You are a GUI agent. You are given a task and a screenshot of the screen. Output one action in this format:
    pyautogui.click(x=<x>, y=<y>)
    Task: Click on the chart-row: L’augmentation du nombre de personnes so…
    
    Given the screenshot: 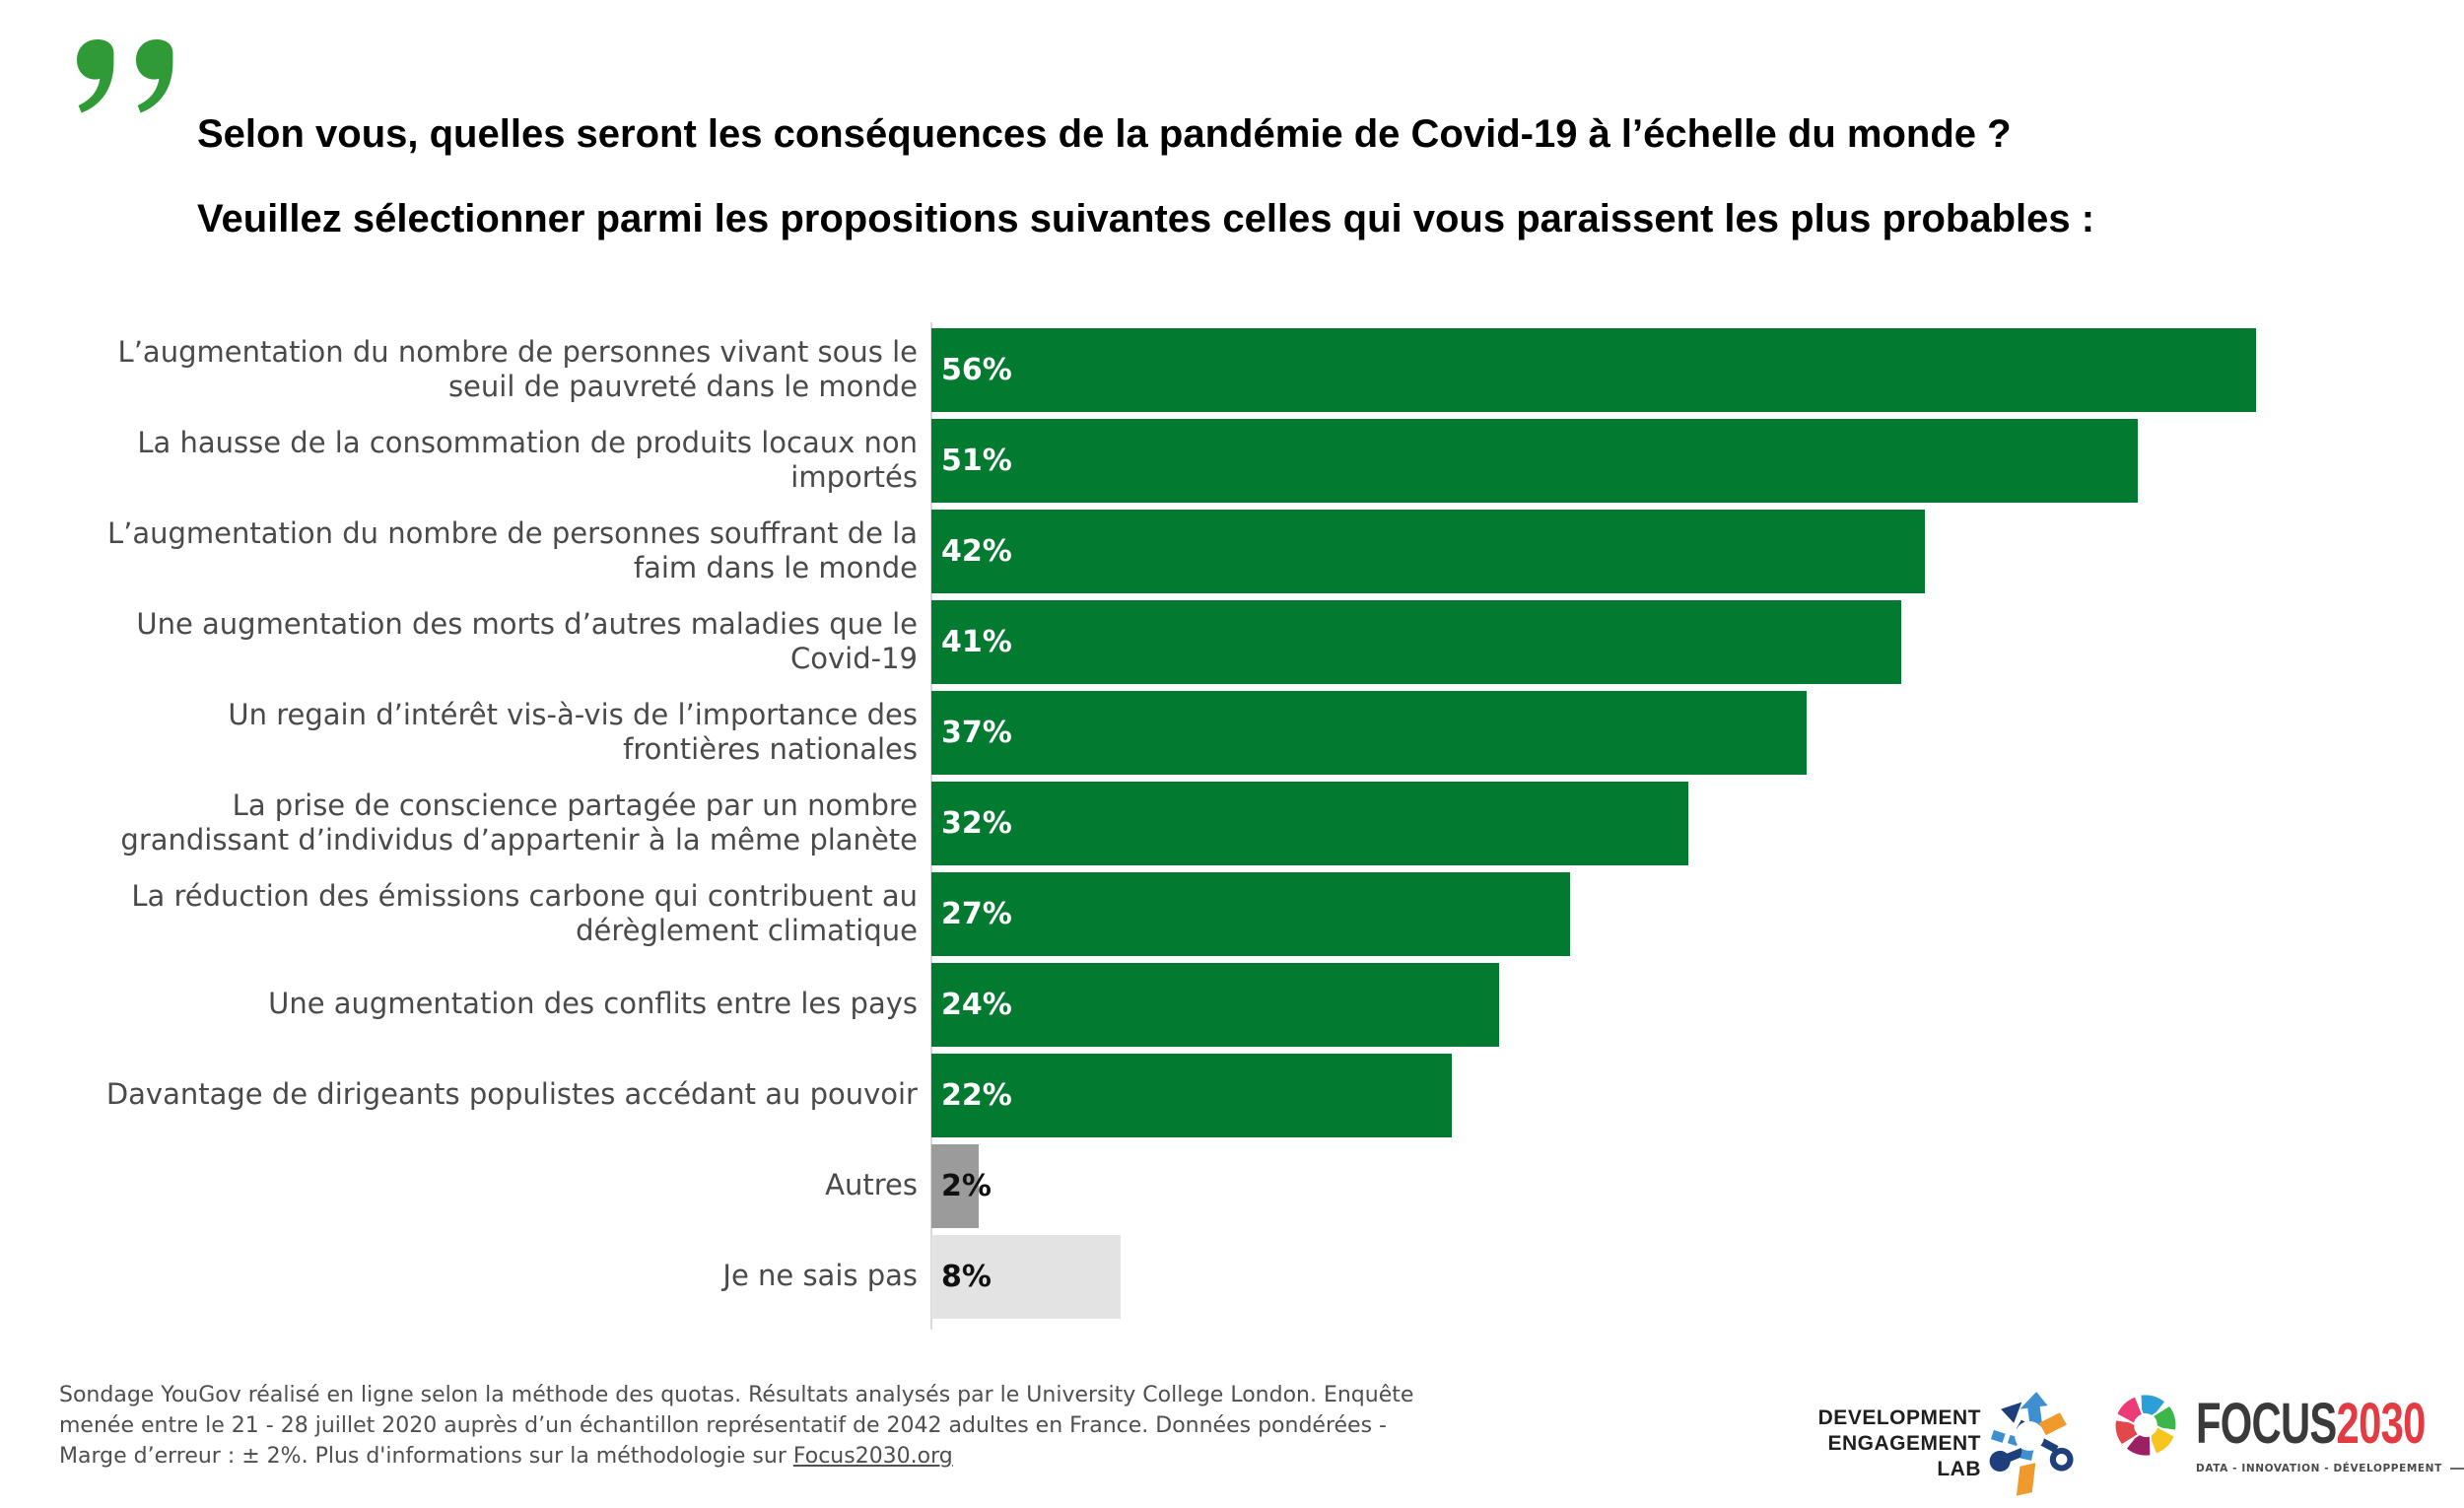 What is the action you would take?
    pyautogui.click(x=1238, y=551)
    